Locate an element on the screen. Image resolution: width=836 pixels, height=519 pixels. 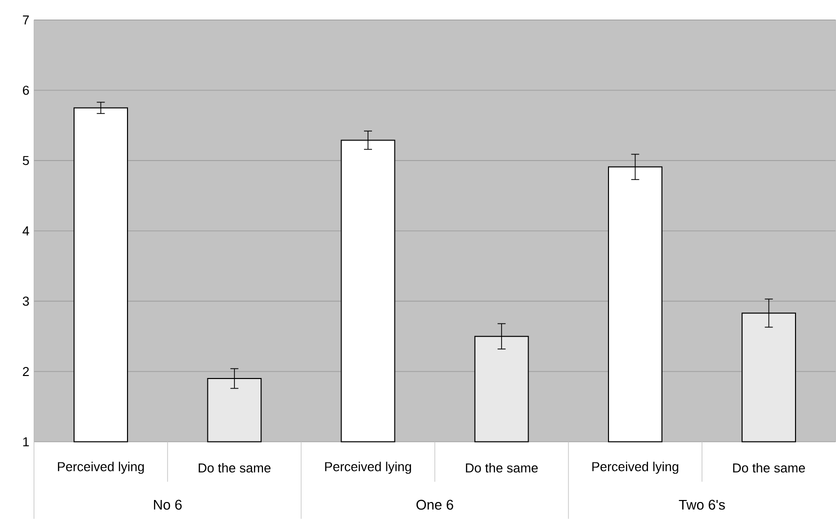
series-label: Do the same is located at coordinates (234, 467).